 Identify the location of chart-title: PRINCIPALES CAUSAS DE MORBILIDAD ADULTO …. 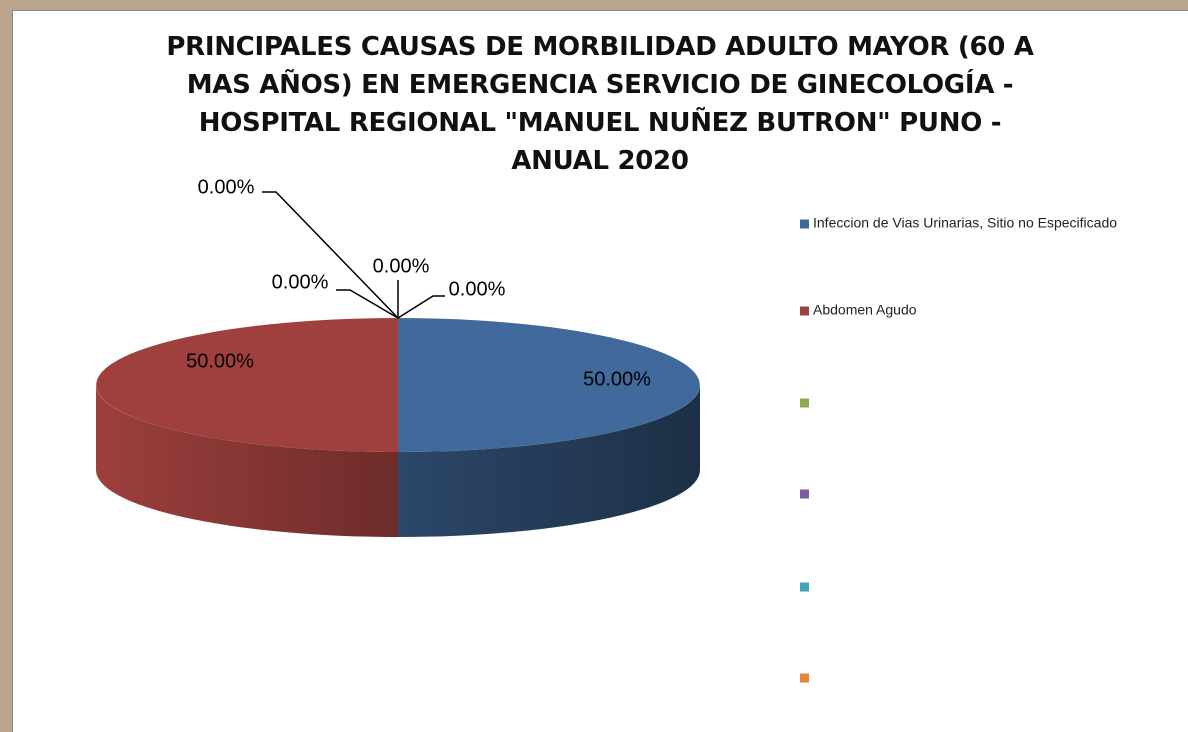
(600, 104).